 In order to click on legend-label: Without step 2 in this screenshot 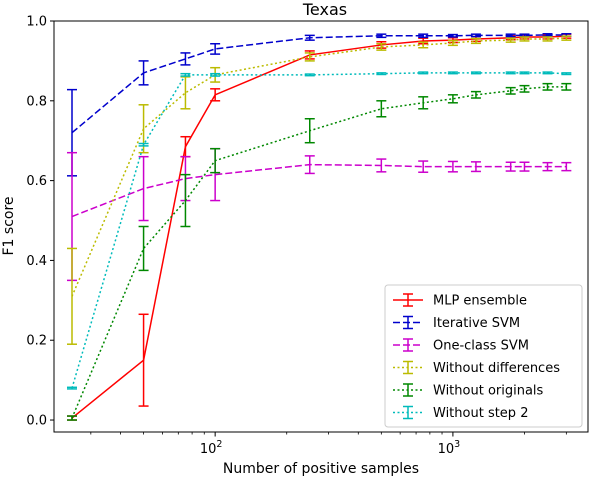, I will do `click(480, 413)`.